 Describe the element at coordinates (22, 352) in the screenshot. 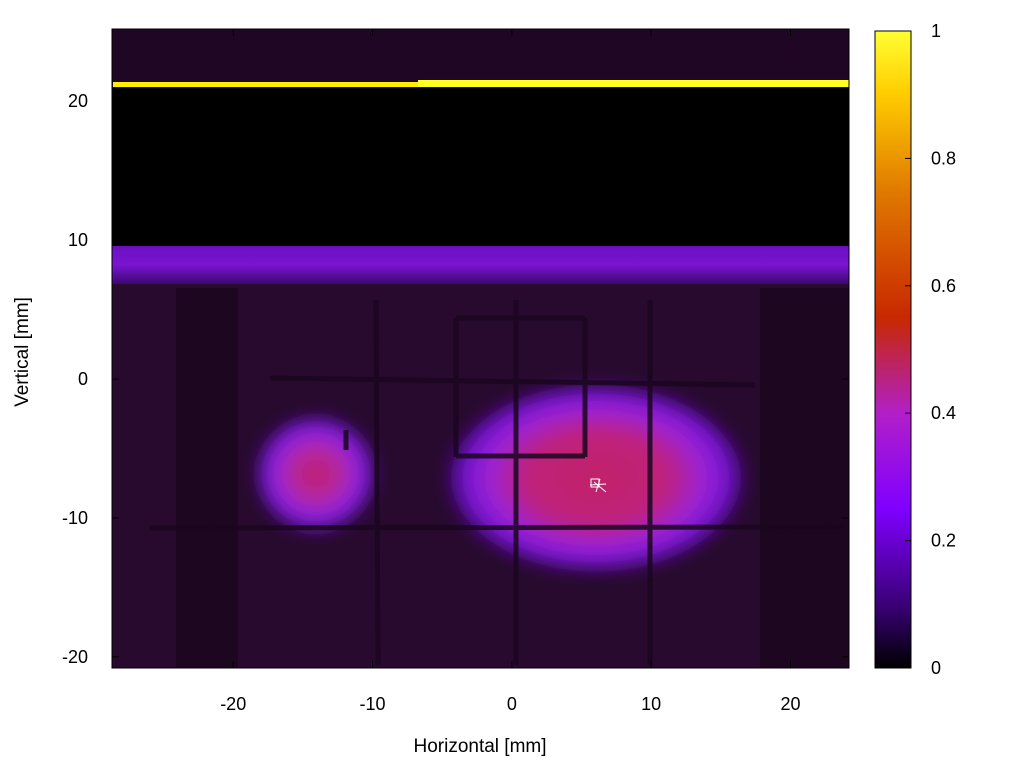

I see `y-axis-title: Vertical [mm]` at that location.